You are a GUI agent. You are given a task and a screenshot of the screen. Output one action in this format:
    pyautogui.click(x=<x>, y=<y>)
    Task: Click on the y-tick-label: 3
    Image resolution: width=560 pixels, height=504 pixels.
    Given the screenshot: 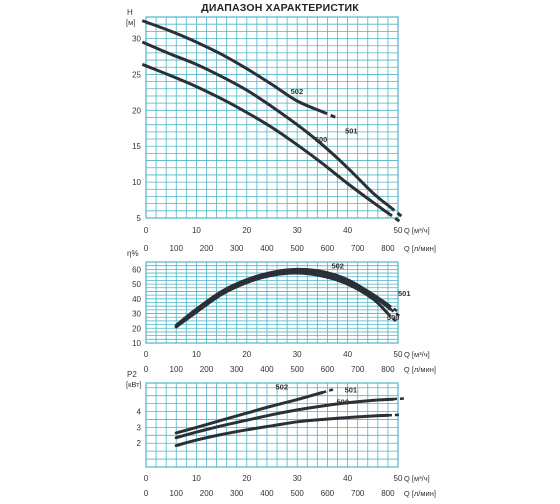 What is the action you would take?
    pyautogui.click(x=139, y=427)
    